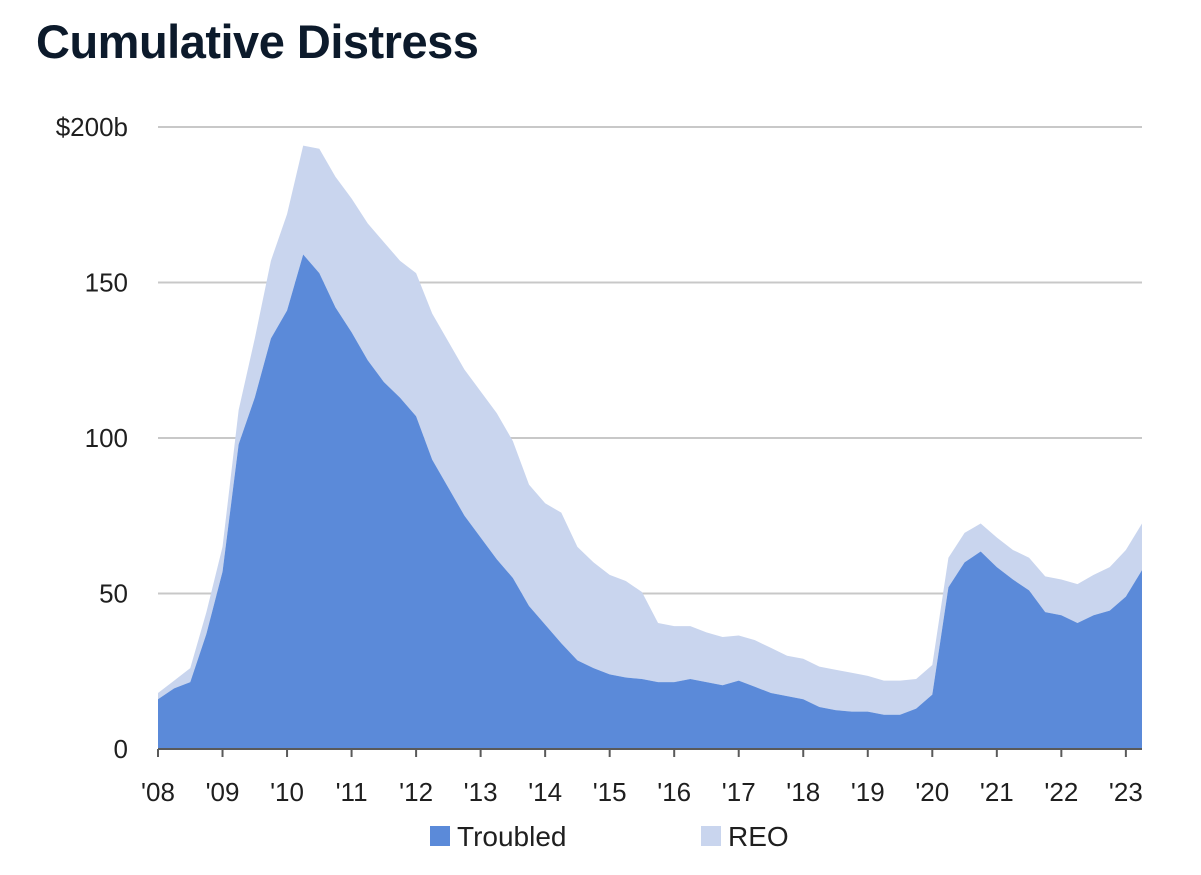 The width and height of the screenshot is (1201, 875). I want to click on x-tick-label: '20, so click(932, 792).